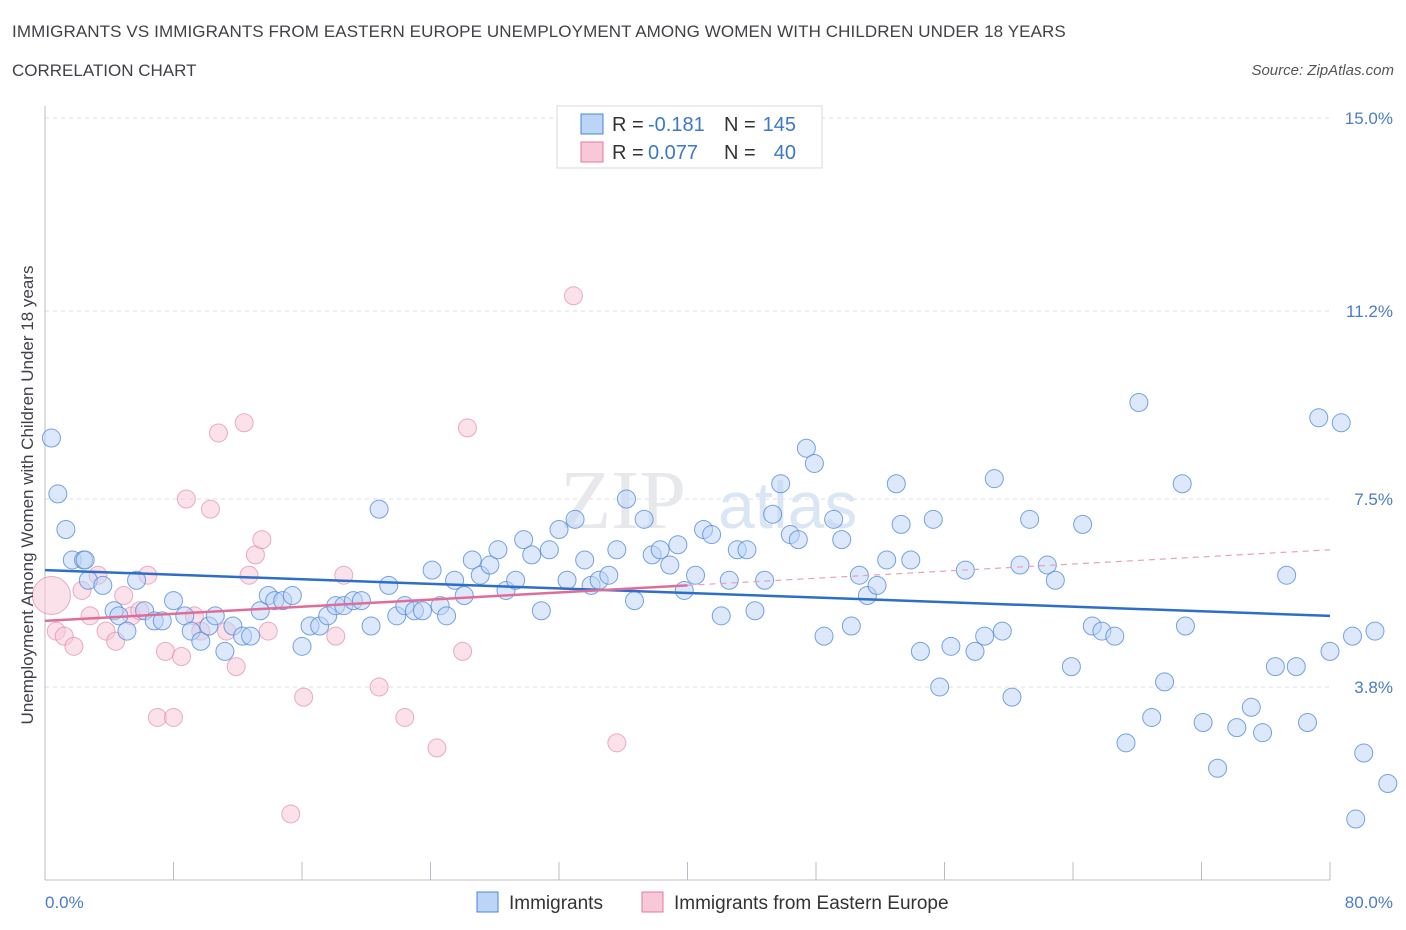 This screenshot has height=930, width=1406. Describe the element at coordinates (779, 125) in the screenshot. I see `legend-n-value-1: 145` at that location.